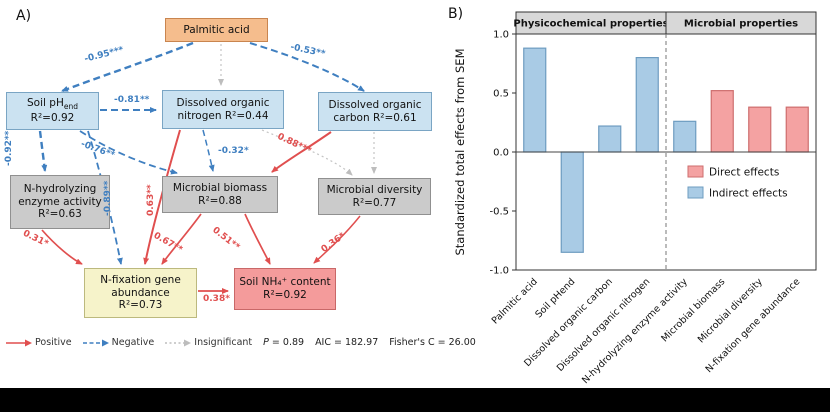  What do you see at coordinates (223, 342) in the screenshot?
I see `legend-label-insignificant: Insignificant` at bounding box center [223, 342].